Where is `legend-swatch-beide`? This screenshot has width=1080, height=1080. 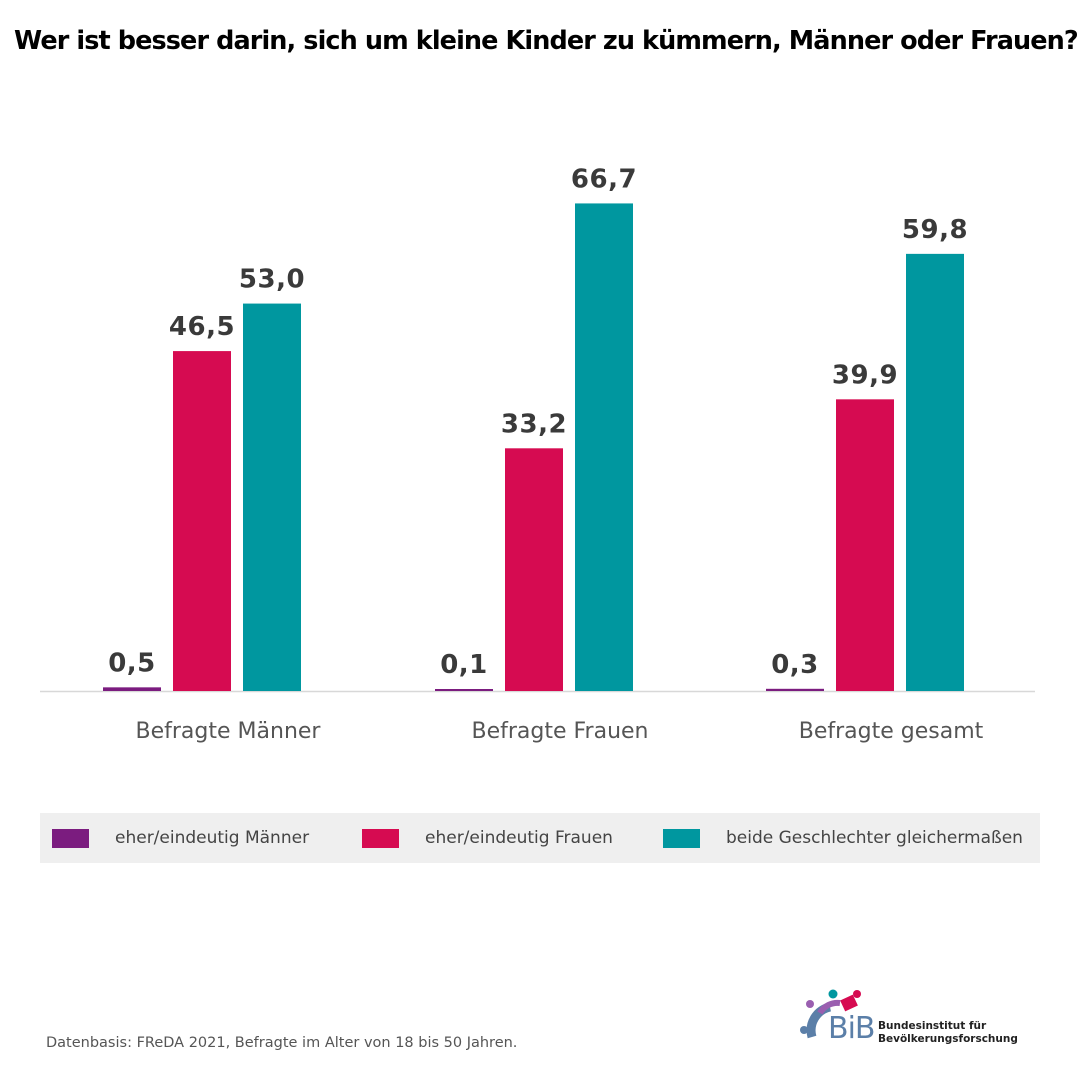 legend-swatch-beide is located at coordinates (681, 838).